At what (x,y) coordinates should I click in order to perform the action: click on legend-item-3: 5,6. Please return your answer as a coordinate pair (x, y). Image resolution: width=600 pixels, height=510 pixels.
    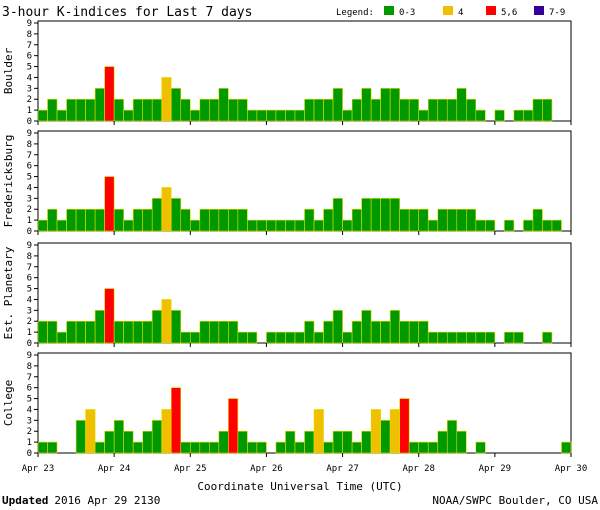
    Looking at the image, I should click on (509, 13).